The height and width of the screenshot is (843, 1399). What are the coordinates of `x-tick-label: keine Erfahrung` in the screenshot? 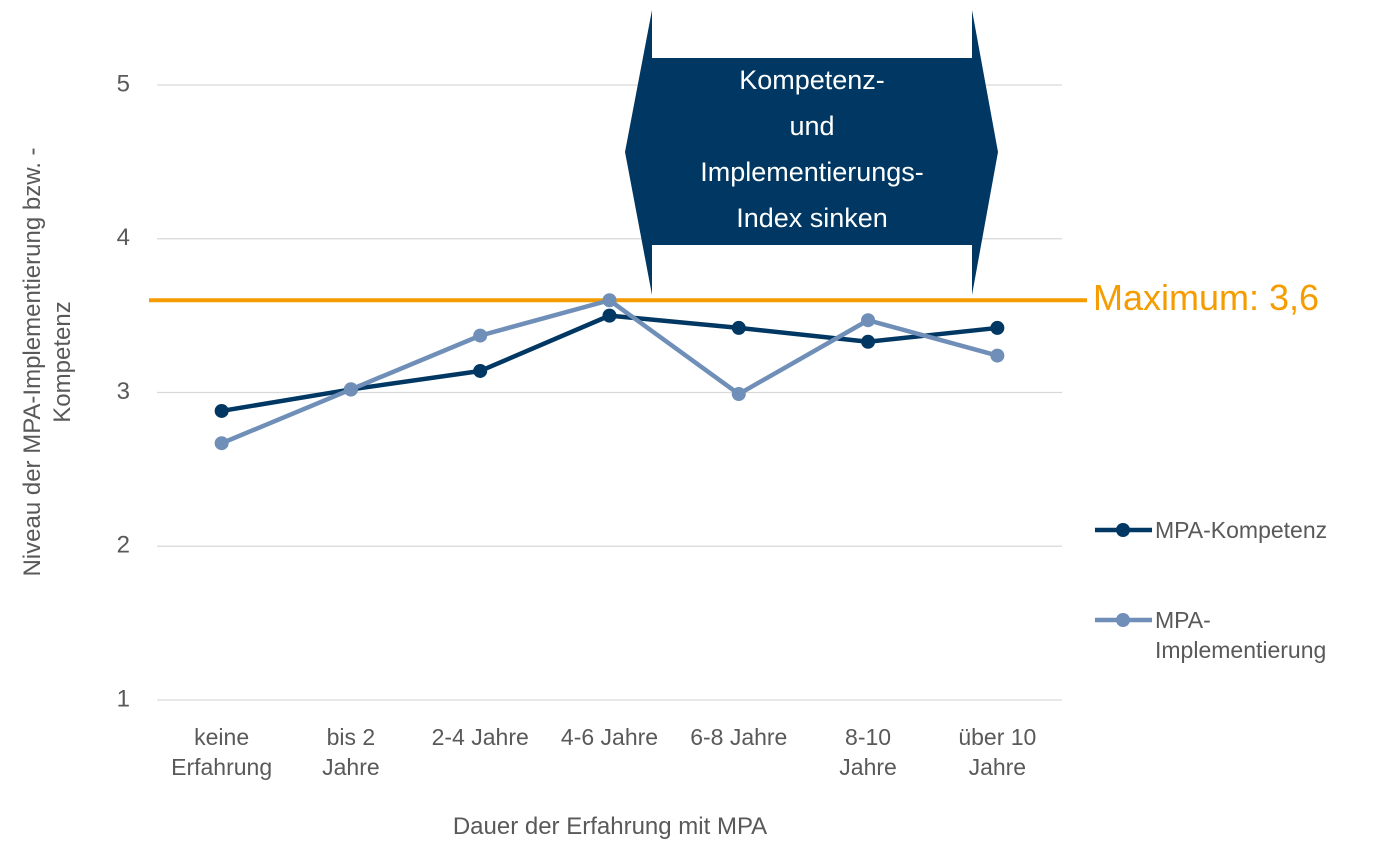 It's located at (222, 752).